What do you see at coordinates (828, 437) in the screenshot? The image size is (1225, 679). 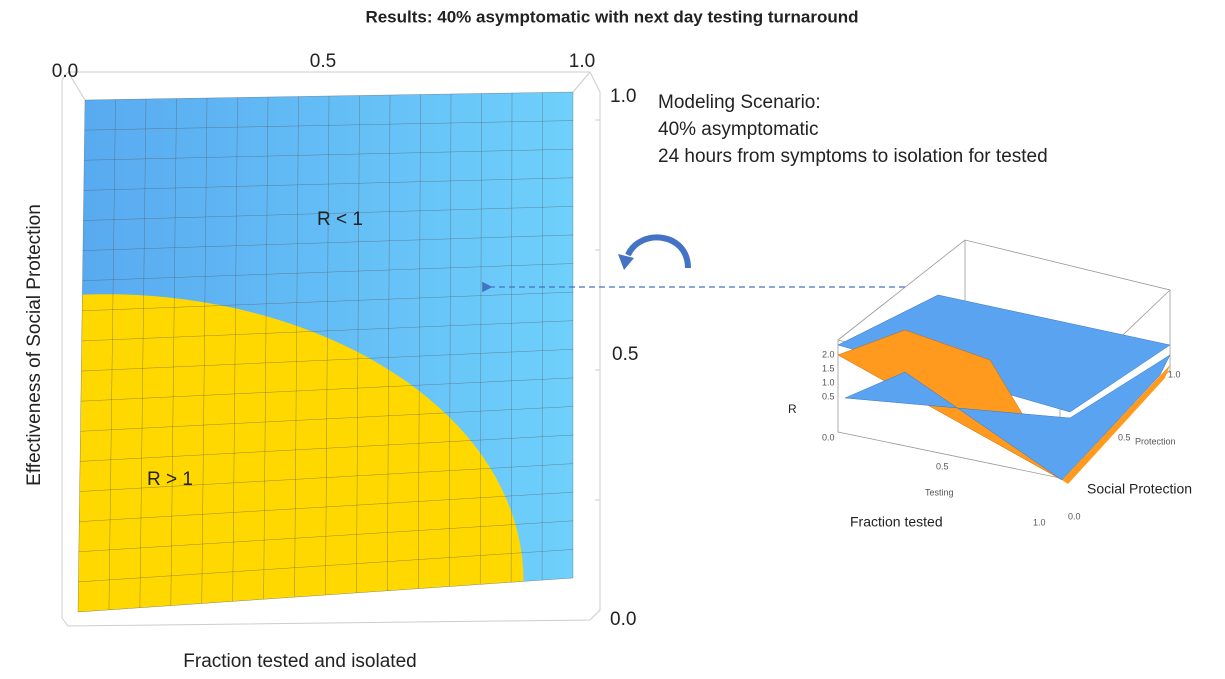 I see `inset-z-tick: 0.0` at bounding box center [828, 437].